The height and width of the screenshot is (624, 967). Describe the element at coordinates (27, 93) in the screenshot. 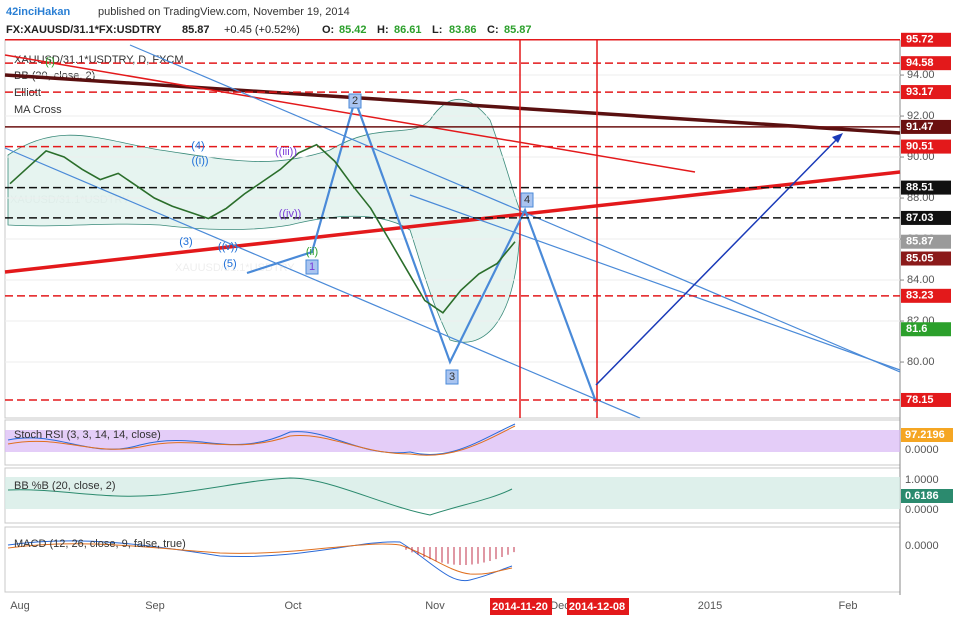

I see `indicator-name: Elliott` at that location.